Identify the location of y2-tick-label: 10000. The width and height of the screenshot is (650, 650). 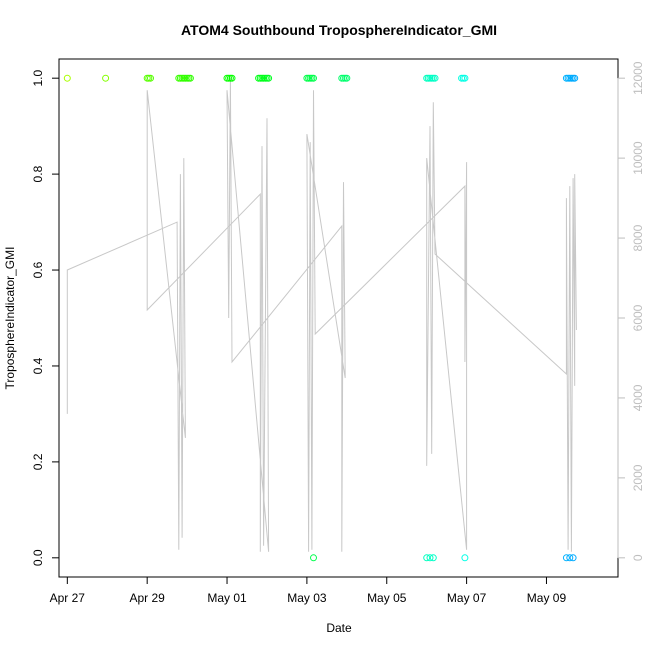
(638, 158).